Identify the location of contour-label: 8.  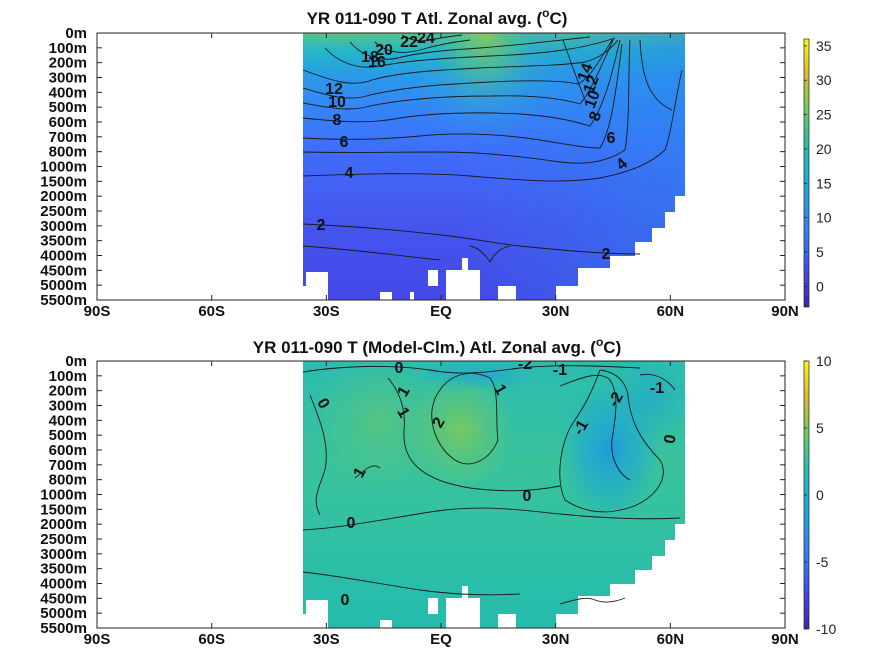
(337, 120).